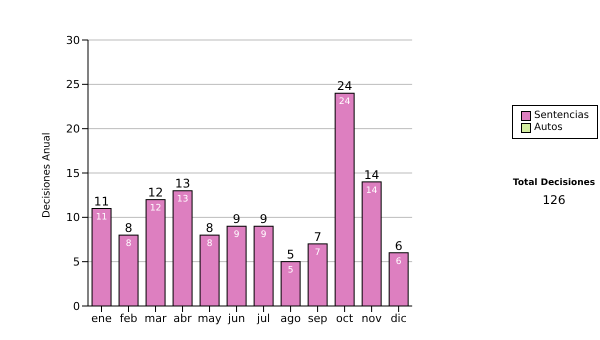 This screenshot has width=600, height=340. Describe the element at coordinates (344, 86) in the screenshot. I see `total-label: 24` at that location.